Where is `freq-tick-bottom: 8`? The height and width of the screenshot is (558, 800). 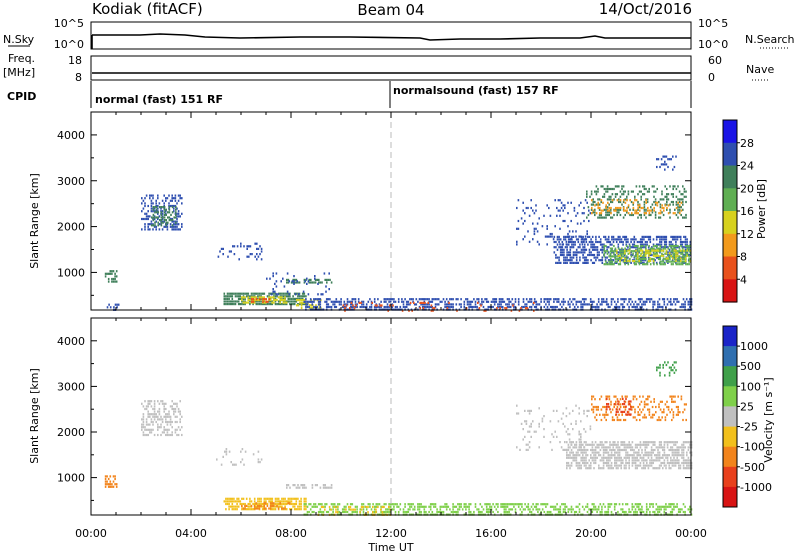 freq-tick-bottom: 8 is located at coordinates (78, 77).